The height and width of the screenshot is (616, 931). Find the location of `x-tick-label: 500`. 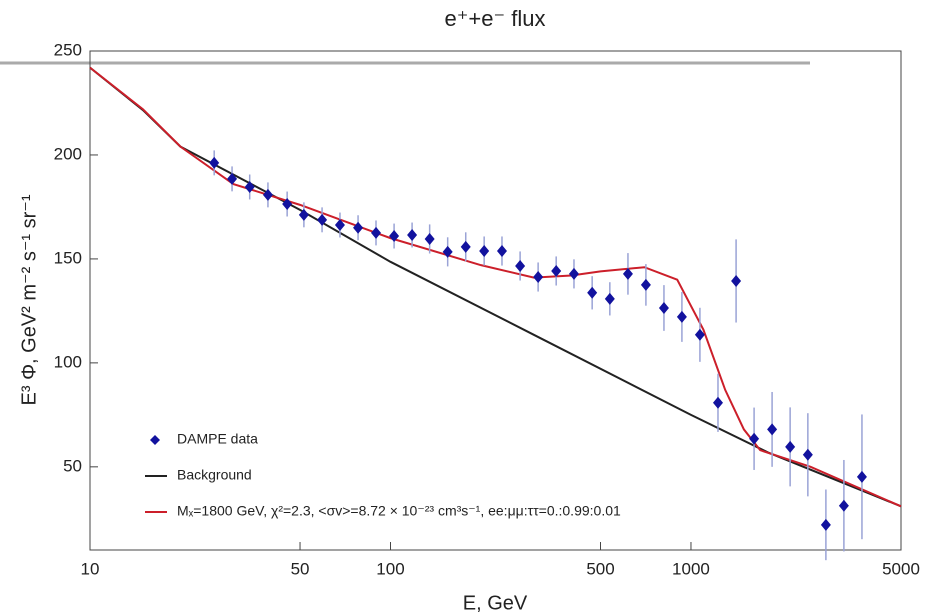

x-tick-label: 500 is located at coordinates (600, 568).